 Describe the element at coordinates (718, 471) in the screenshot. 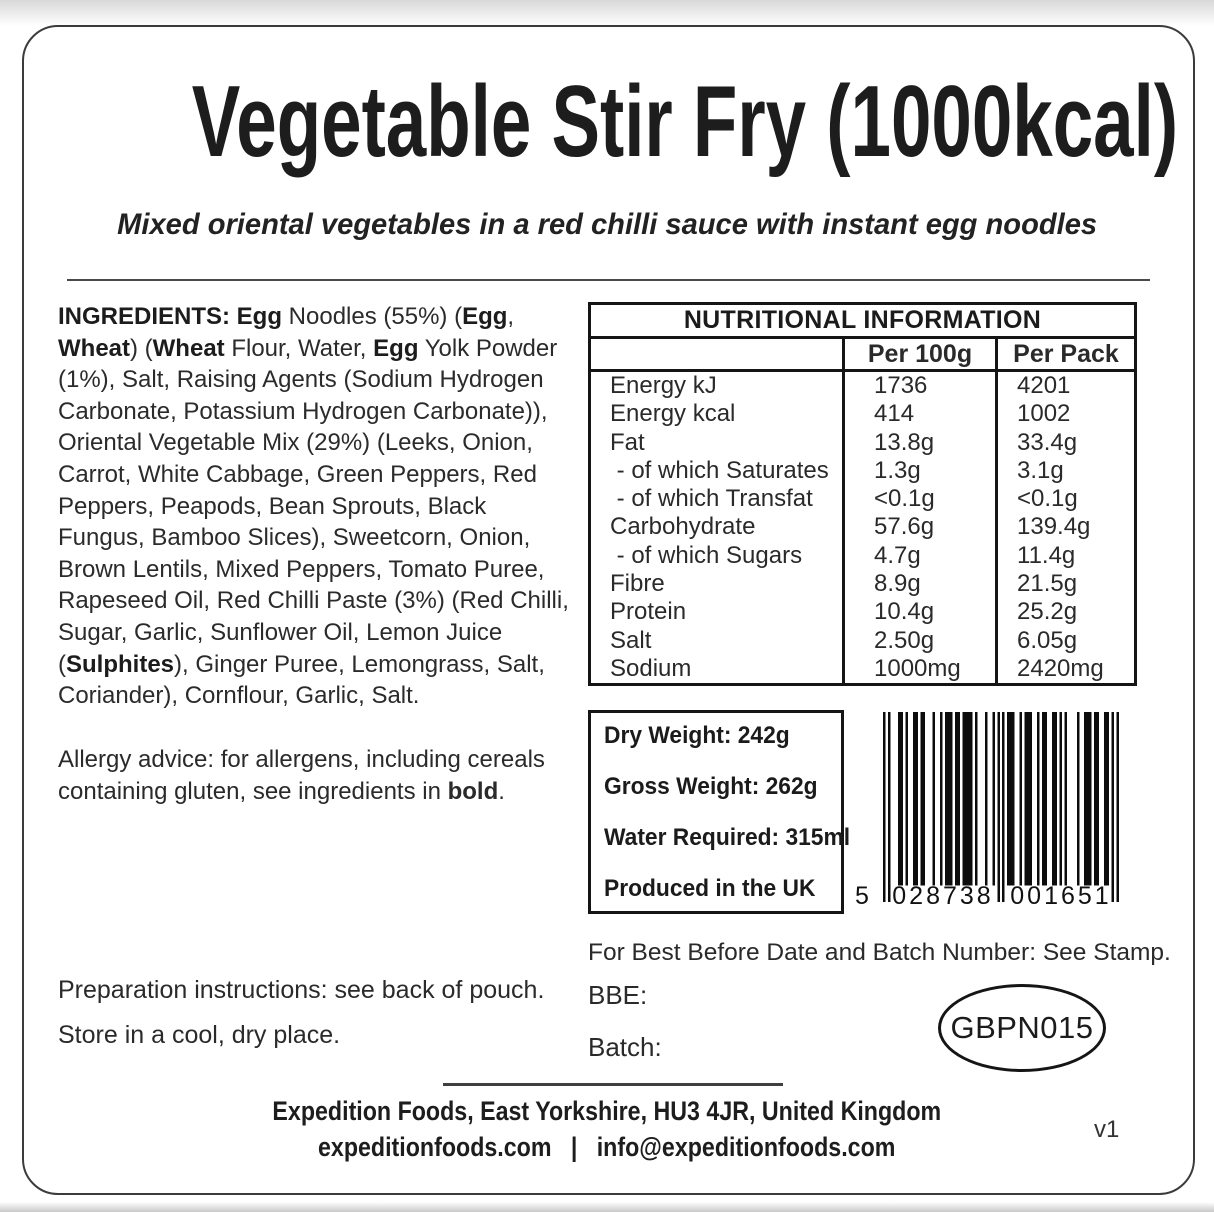

I see `nutrient-label: - of which Saturates` at that location.